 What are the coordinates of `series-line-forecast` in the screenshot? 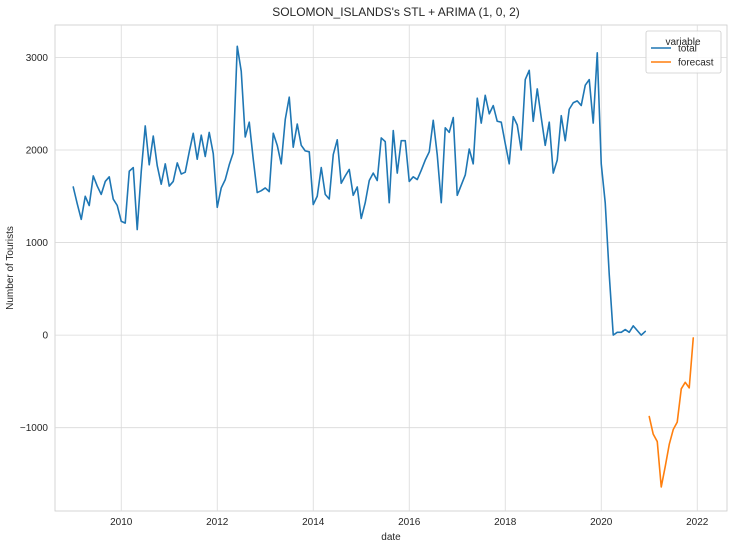 It's located at (671, 412).